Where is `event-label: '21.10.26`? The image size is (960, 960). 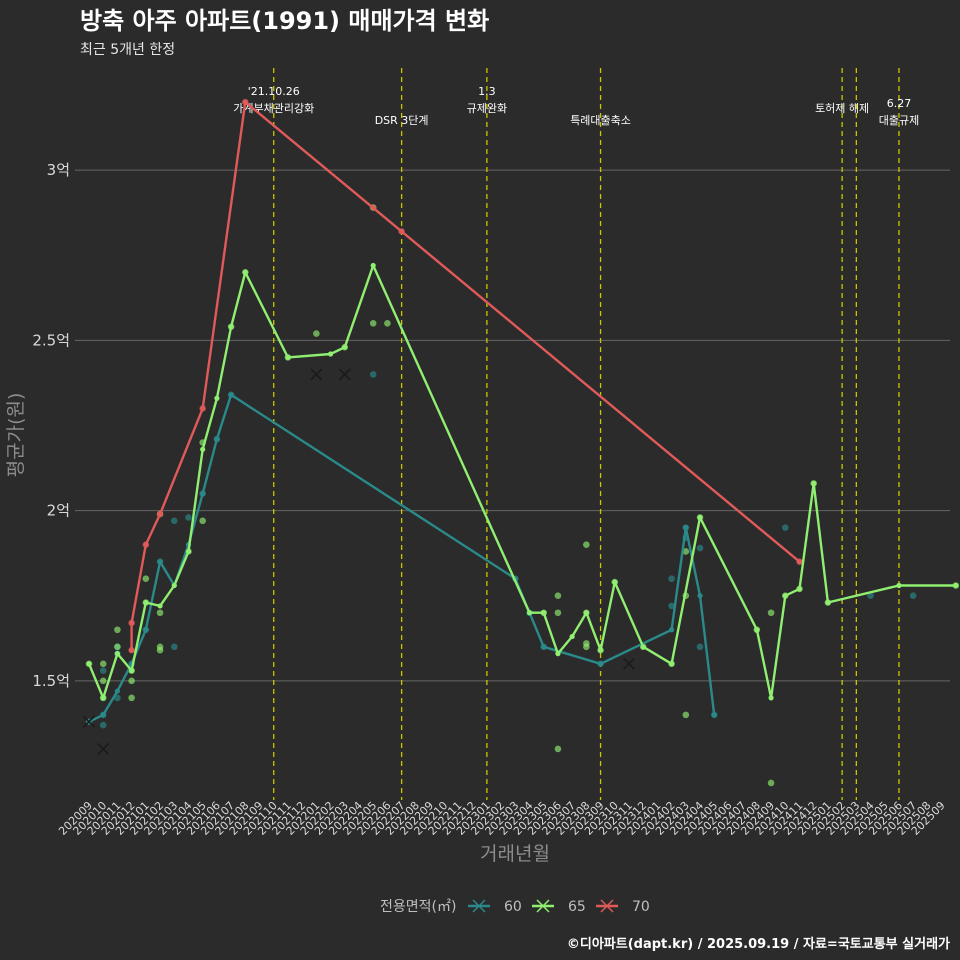 event-label: '21.10.26 is located at coordinates (274, 91).